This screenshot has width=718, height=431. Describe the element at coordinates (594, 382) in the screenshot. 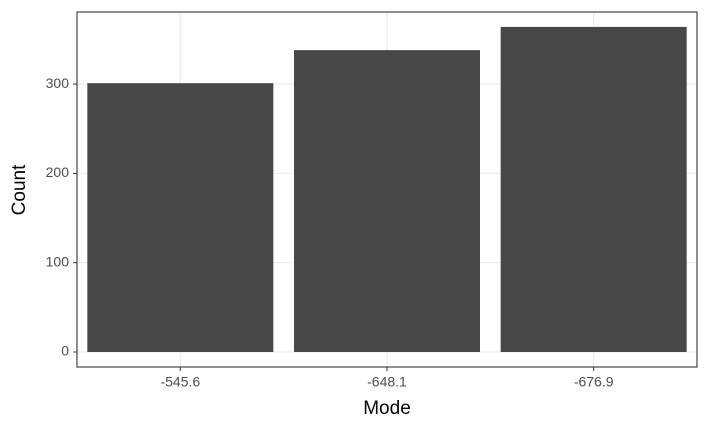

I see `x-tick-label: -676.9` at that location.